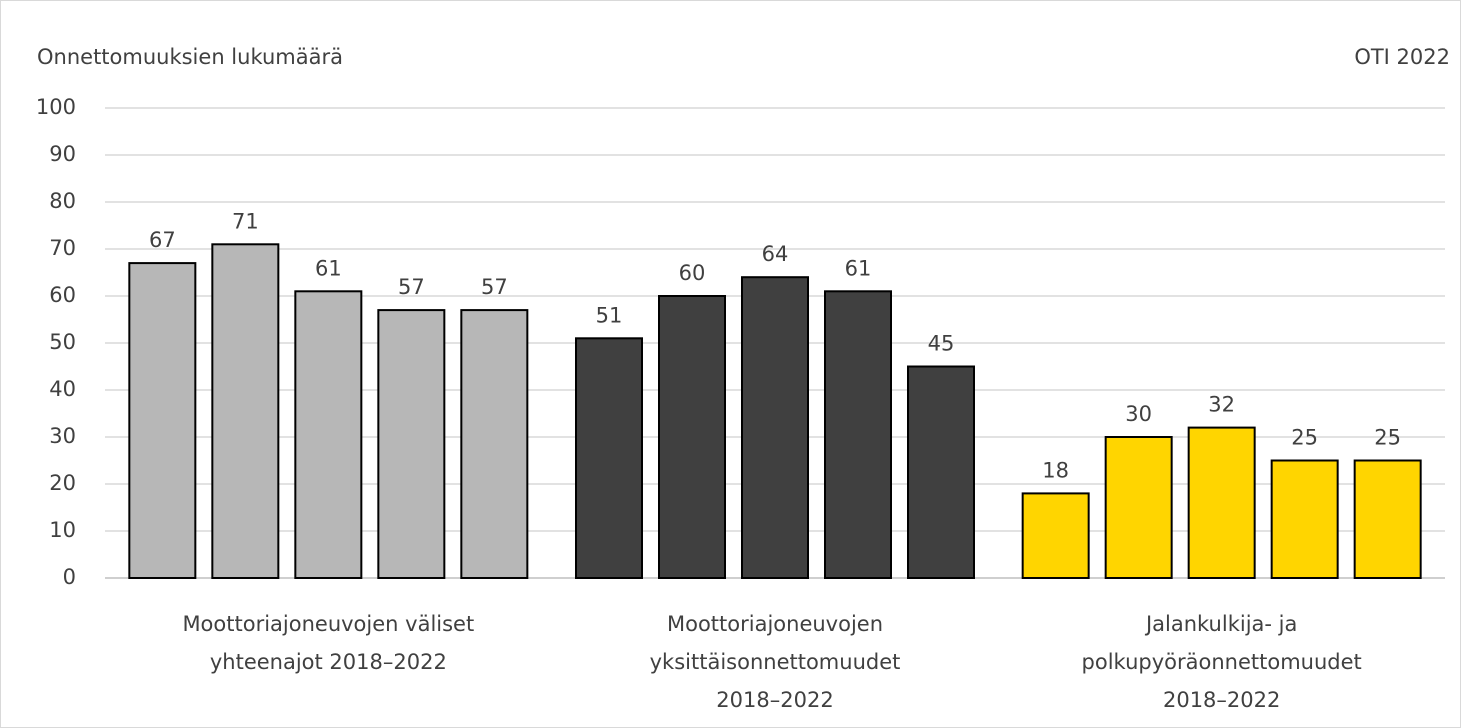 The width and height of the screenshot is (1461, 728). Describe the element at coordinates (162, 240) in the screenshot. I see `value-label: 67` at that location.